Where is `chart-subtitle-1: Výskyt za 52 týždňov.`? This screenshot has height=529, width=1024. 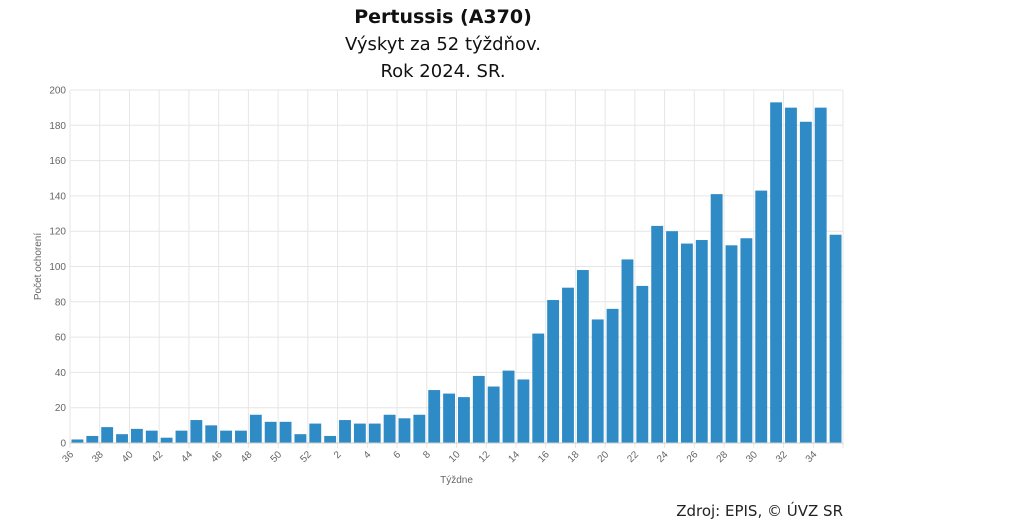
chart-subtitle-1: Výskyt za 52 týždňov. is located at coordinates (443, 44).